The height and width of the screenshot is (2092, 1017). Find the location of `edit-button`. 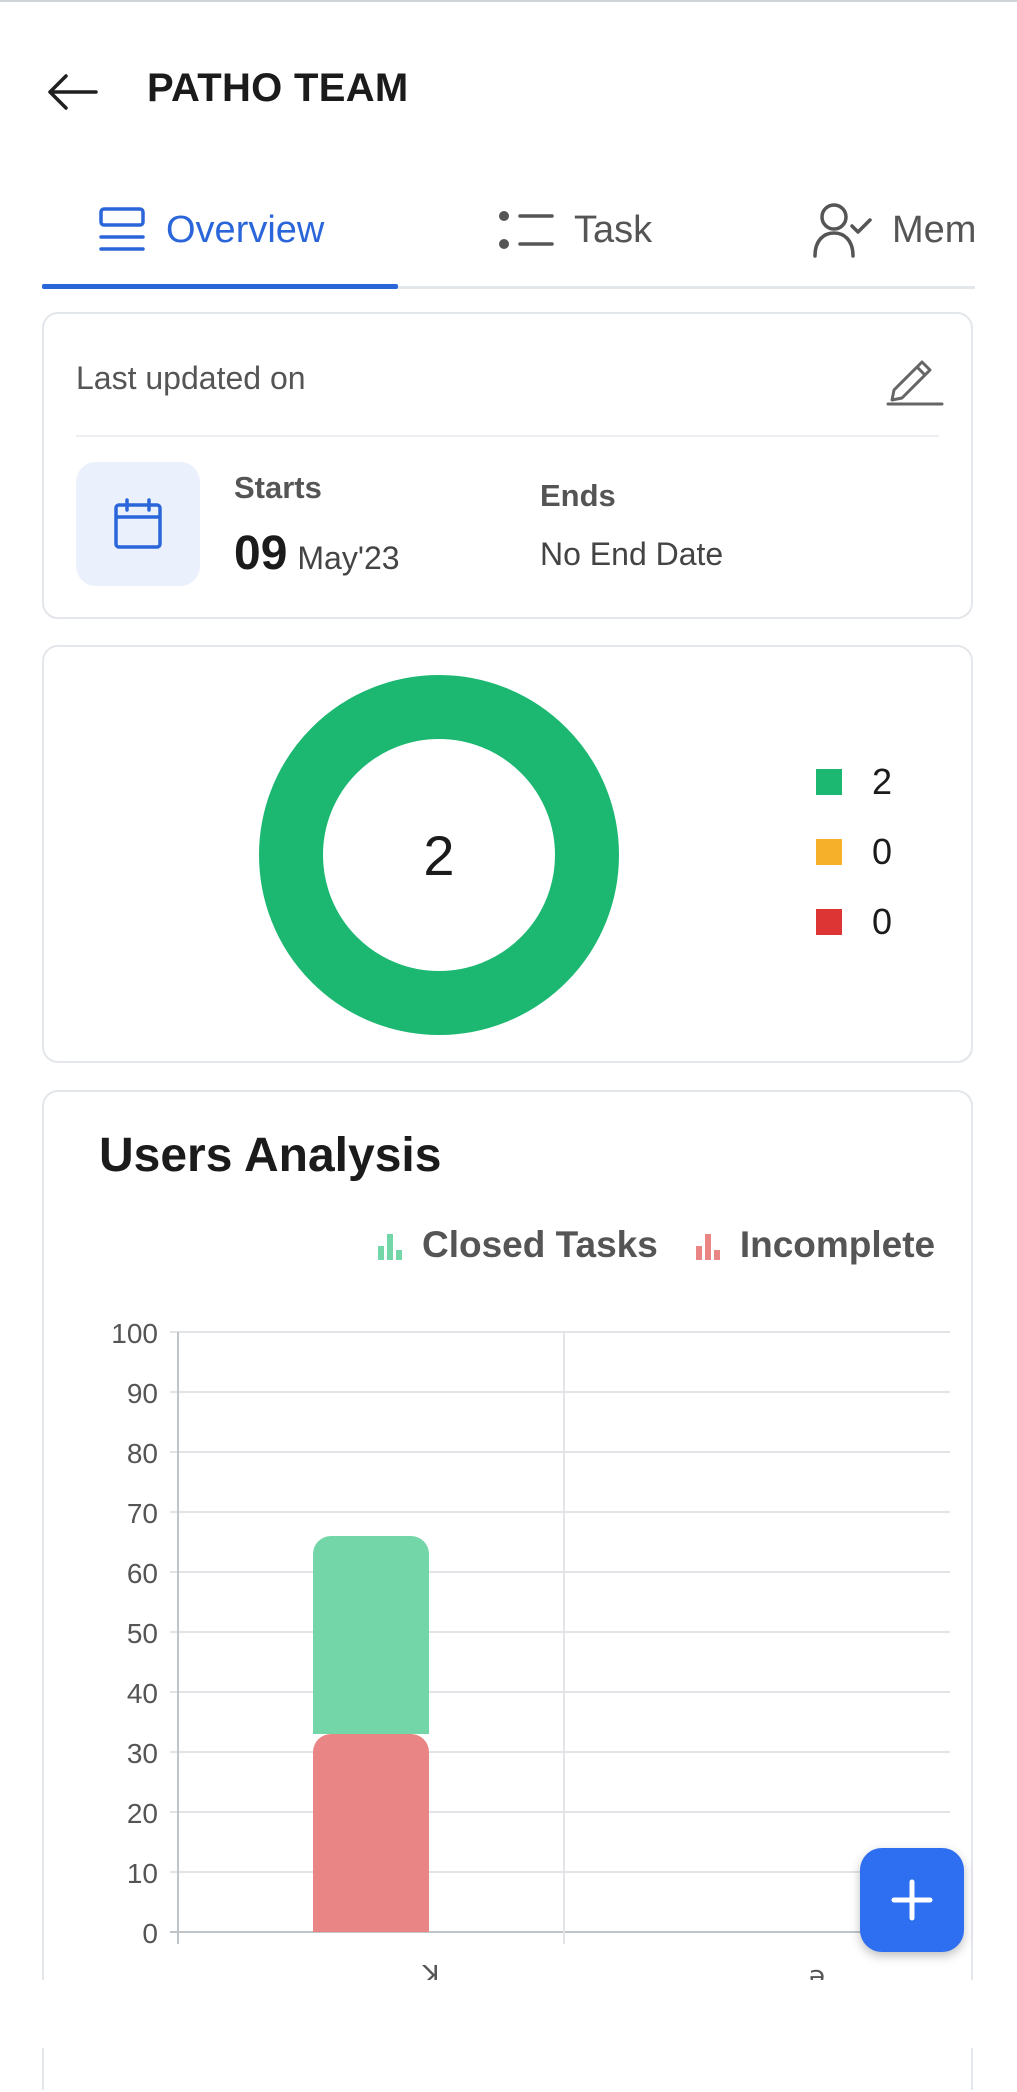

edit-button is located at coordinates (914, 378).